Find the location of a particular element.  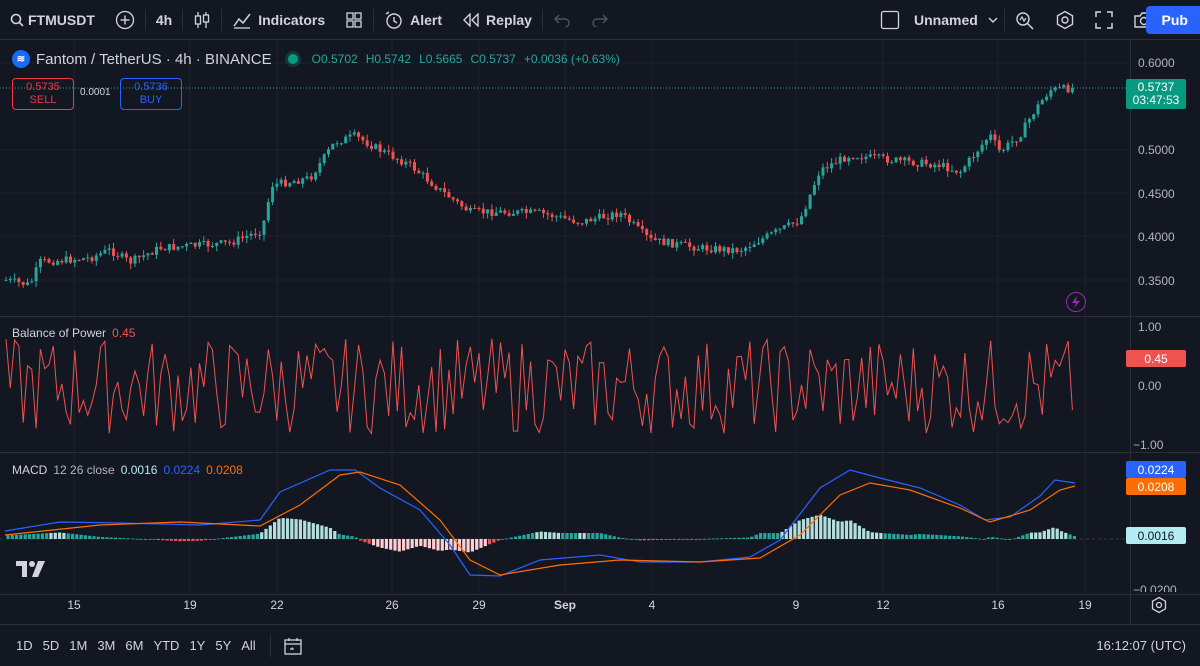

range-1m: 1M is located at coordinates (78, 645).